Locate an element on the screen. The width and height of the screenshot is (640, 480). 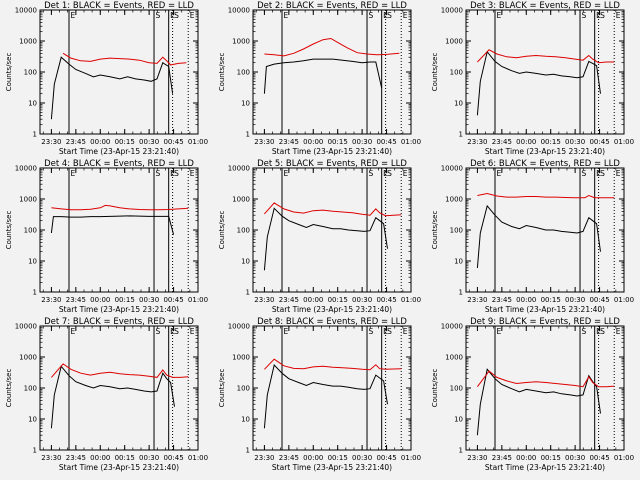
chart-title: Det 1: BLACK = Events, RED = LLD is located at coordinates (119, 6).